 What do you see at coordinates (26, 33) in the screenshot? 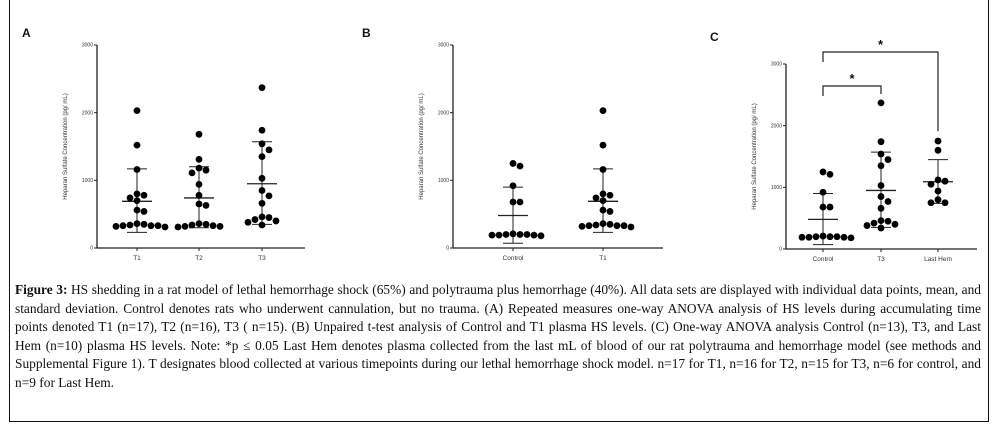
I see `panel-label: A` at bounding box center [26, 33].